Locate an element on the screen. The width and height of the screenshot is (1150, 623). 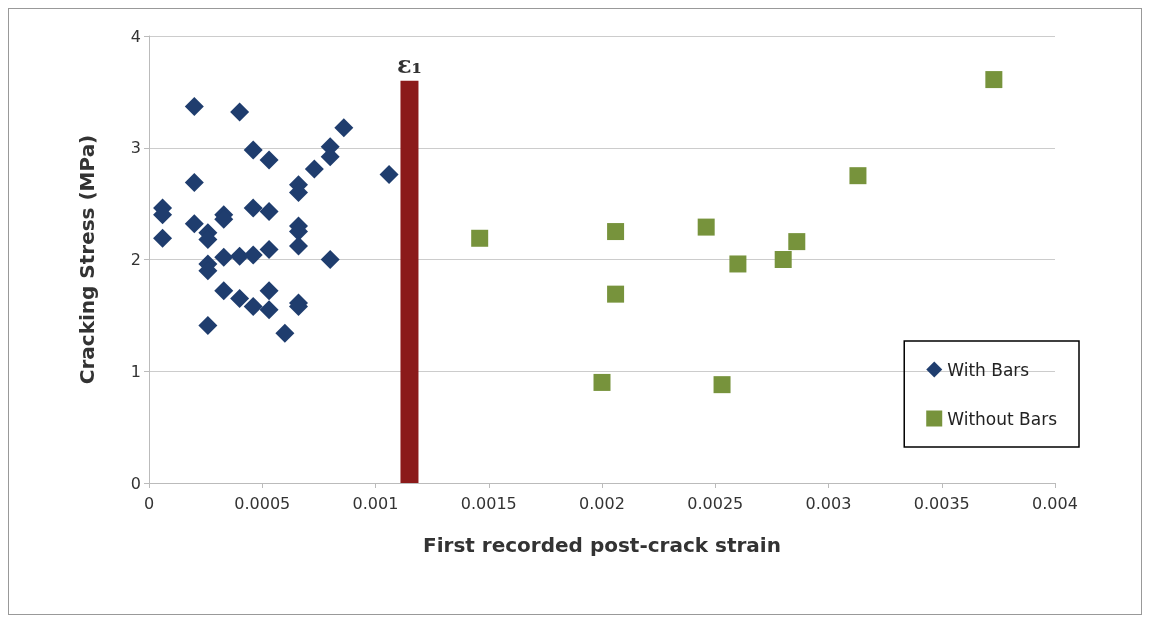
legend-label: With Bars is located at coordinates (988, 369).